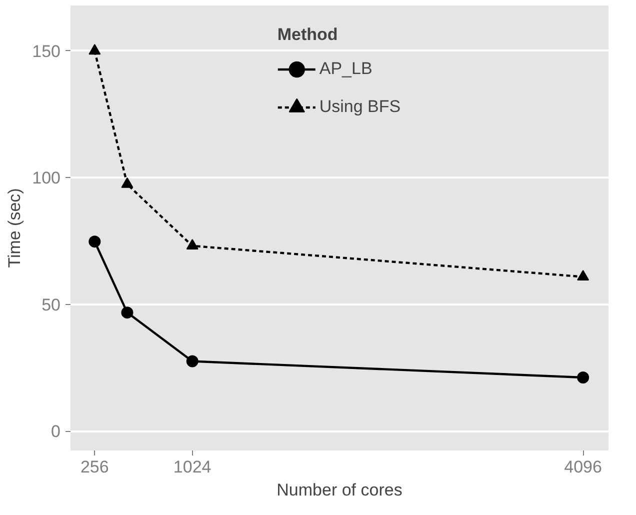 The image size is (636, 515). Describe the element at coordinates (14, 228) in the screenshot. I see `y-axis-title: Time (sec)` at that location.